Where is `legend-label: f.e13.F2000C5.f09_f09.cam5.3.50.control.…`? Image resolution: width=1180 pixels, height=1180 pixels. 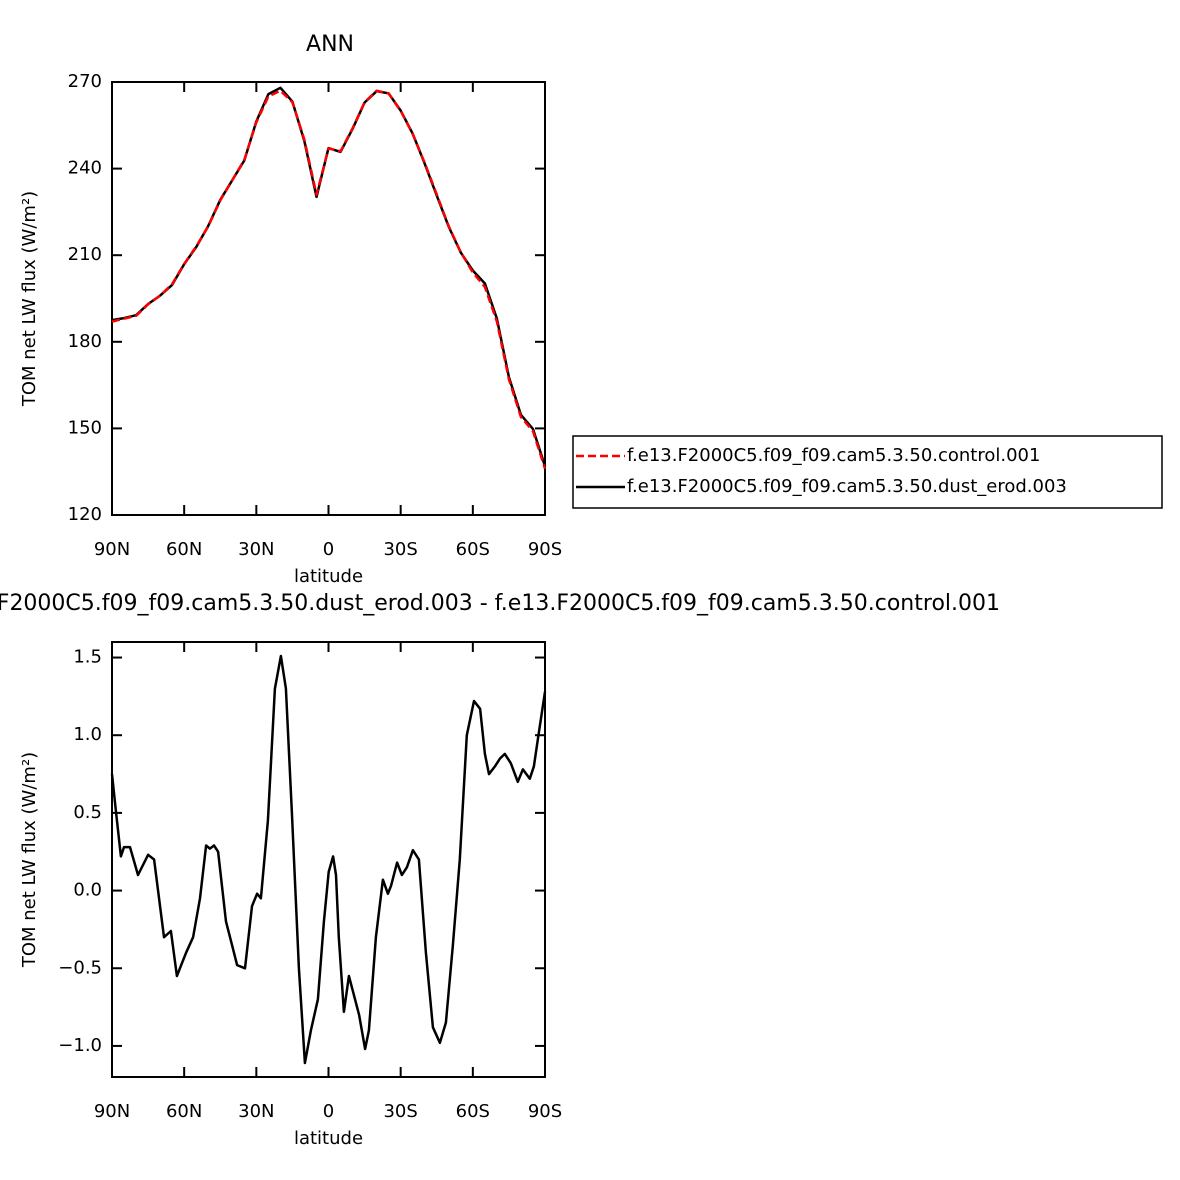
legend-label: f.e13.F2000C5.f09_f09.cam5.3.50.control.… is located at coordinates (833, 455).